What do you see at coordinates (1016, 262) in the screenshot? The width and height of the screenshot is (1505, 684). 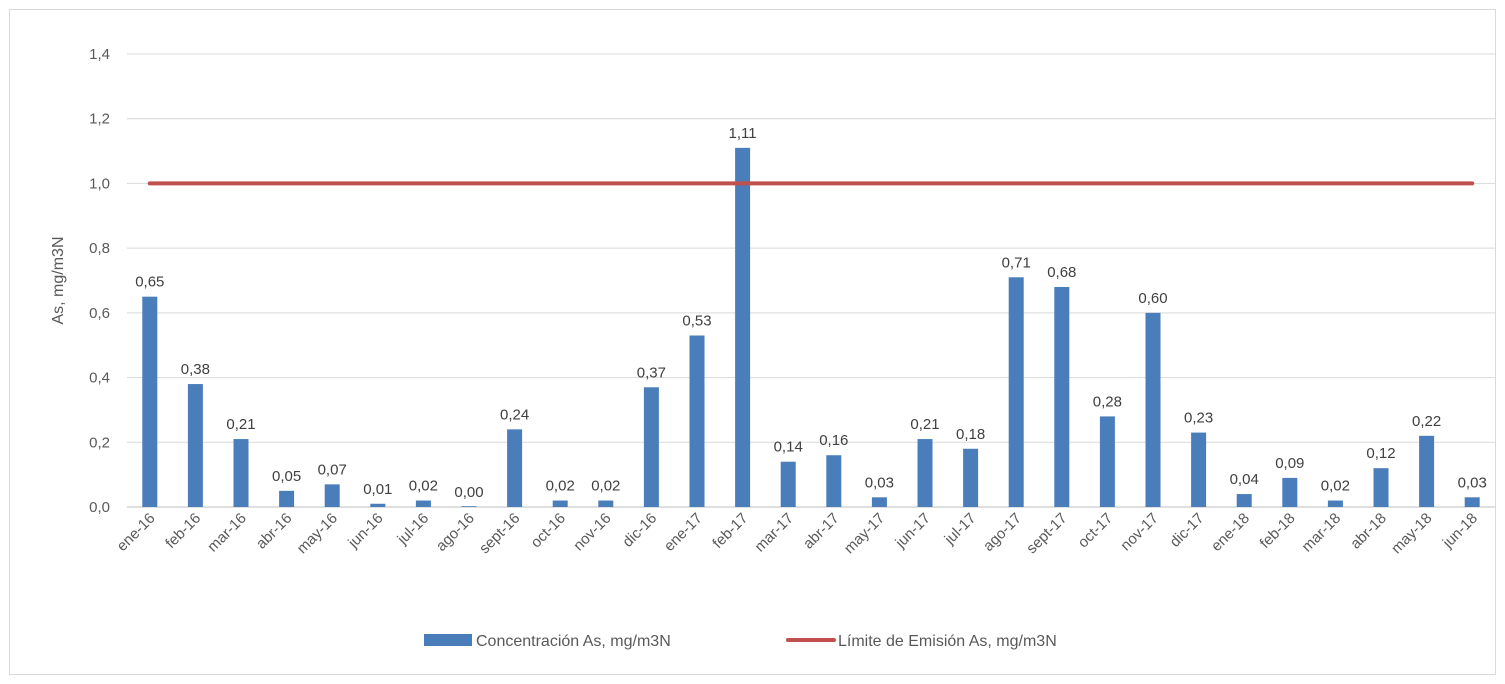 I see `data-label: 0,71` at bounding box center [1016, 262].